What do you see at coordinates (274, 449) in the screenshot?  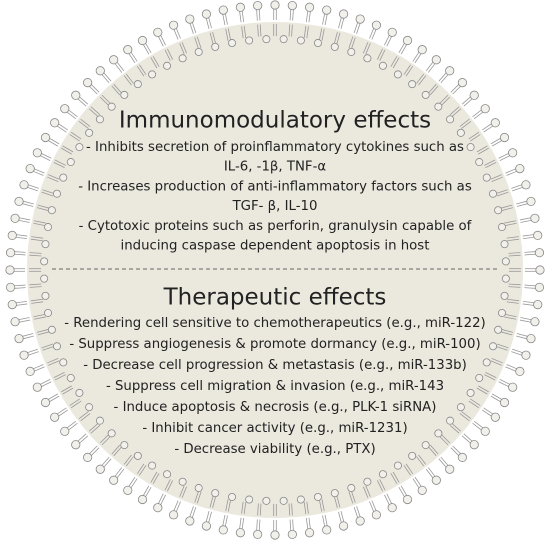 I see `effect-item: - Decrease viability (e.g., PTX)` at bounding box center [274, 449].